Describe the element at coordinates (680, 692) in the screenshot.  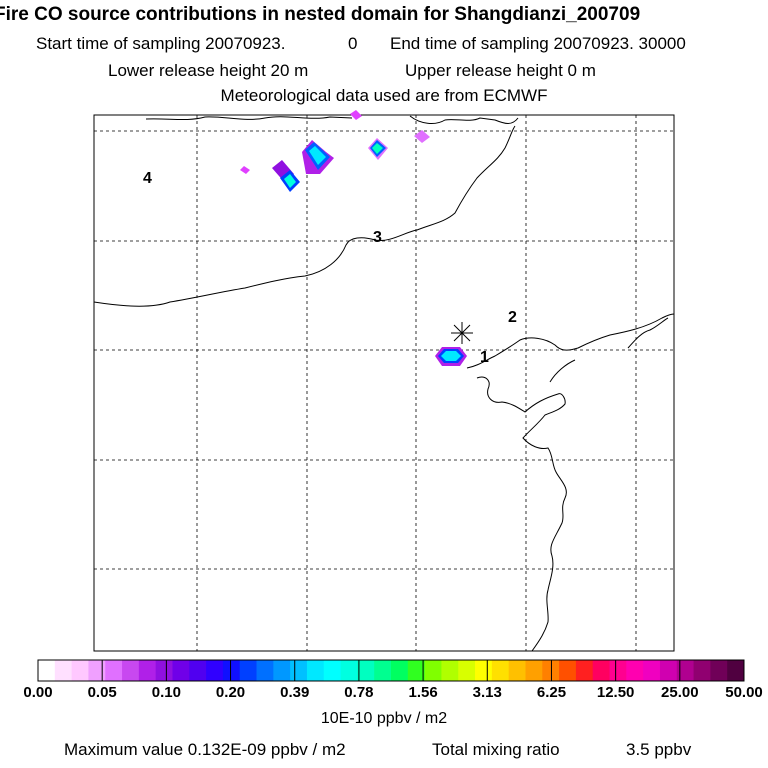
I see `color-scale-tick-label: 25.00` at that location.